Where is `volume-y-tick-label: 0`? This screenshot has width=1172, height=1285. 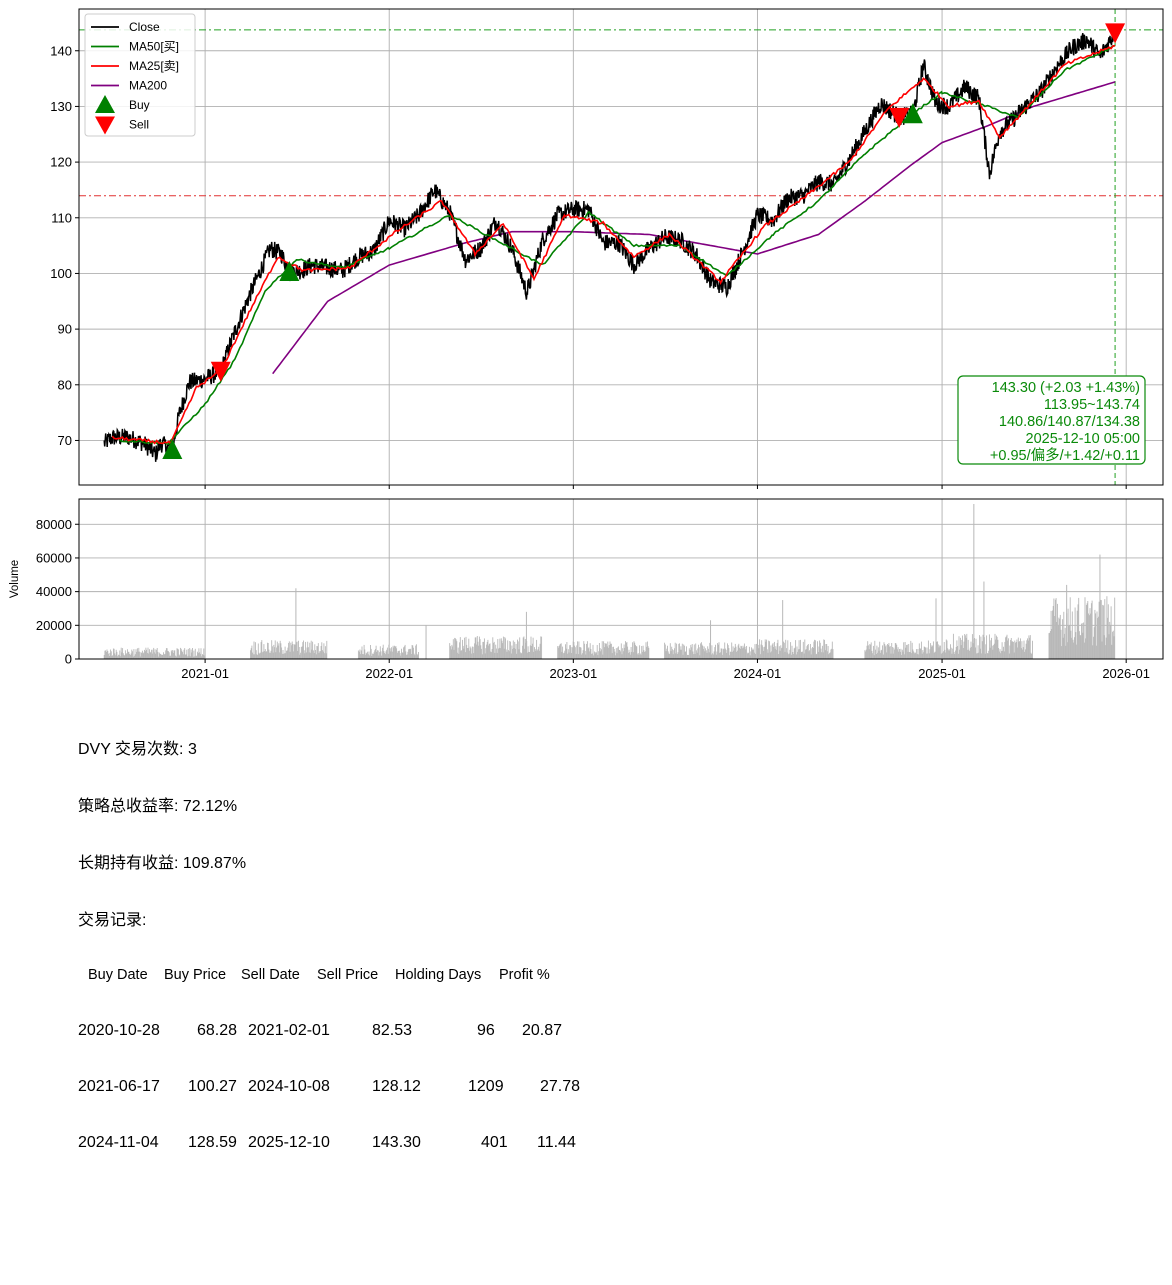
volume-y-tick-label: 0 is located at coordinates (68, 659).